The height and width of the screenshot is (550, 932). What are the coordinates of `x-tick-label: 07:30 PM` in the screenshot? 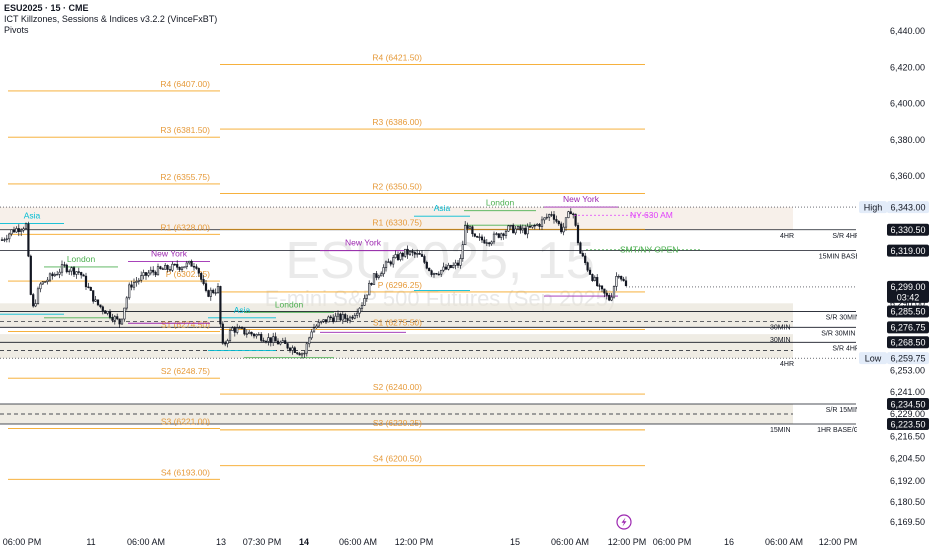 It's located at (262, 542).